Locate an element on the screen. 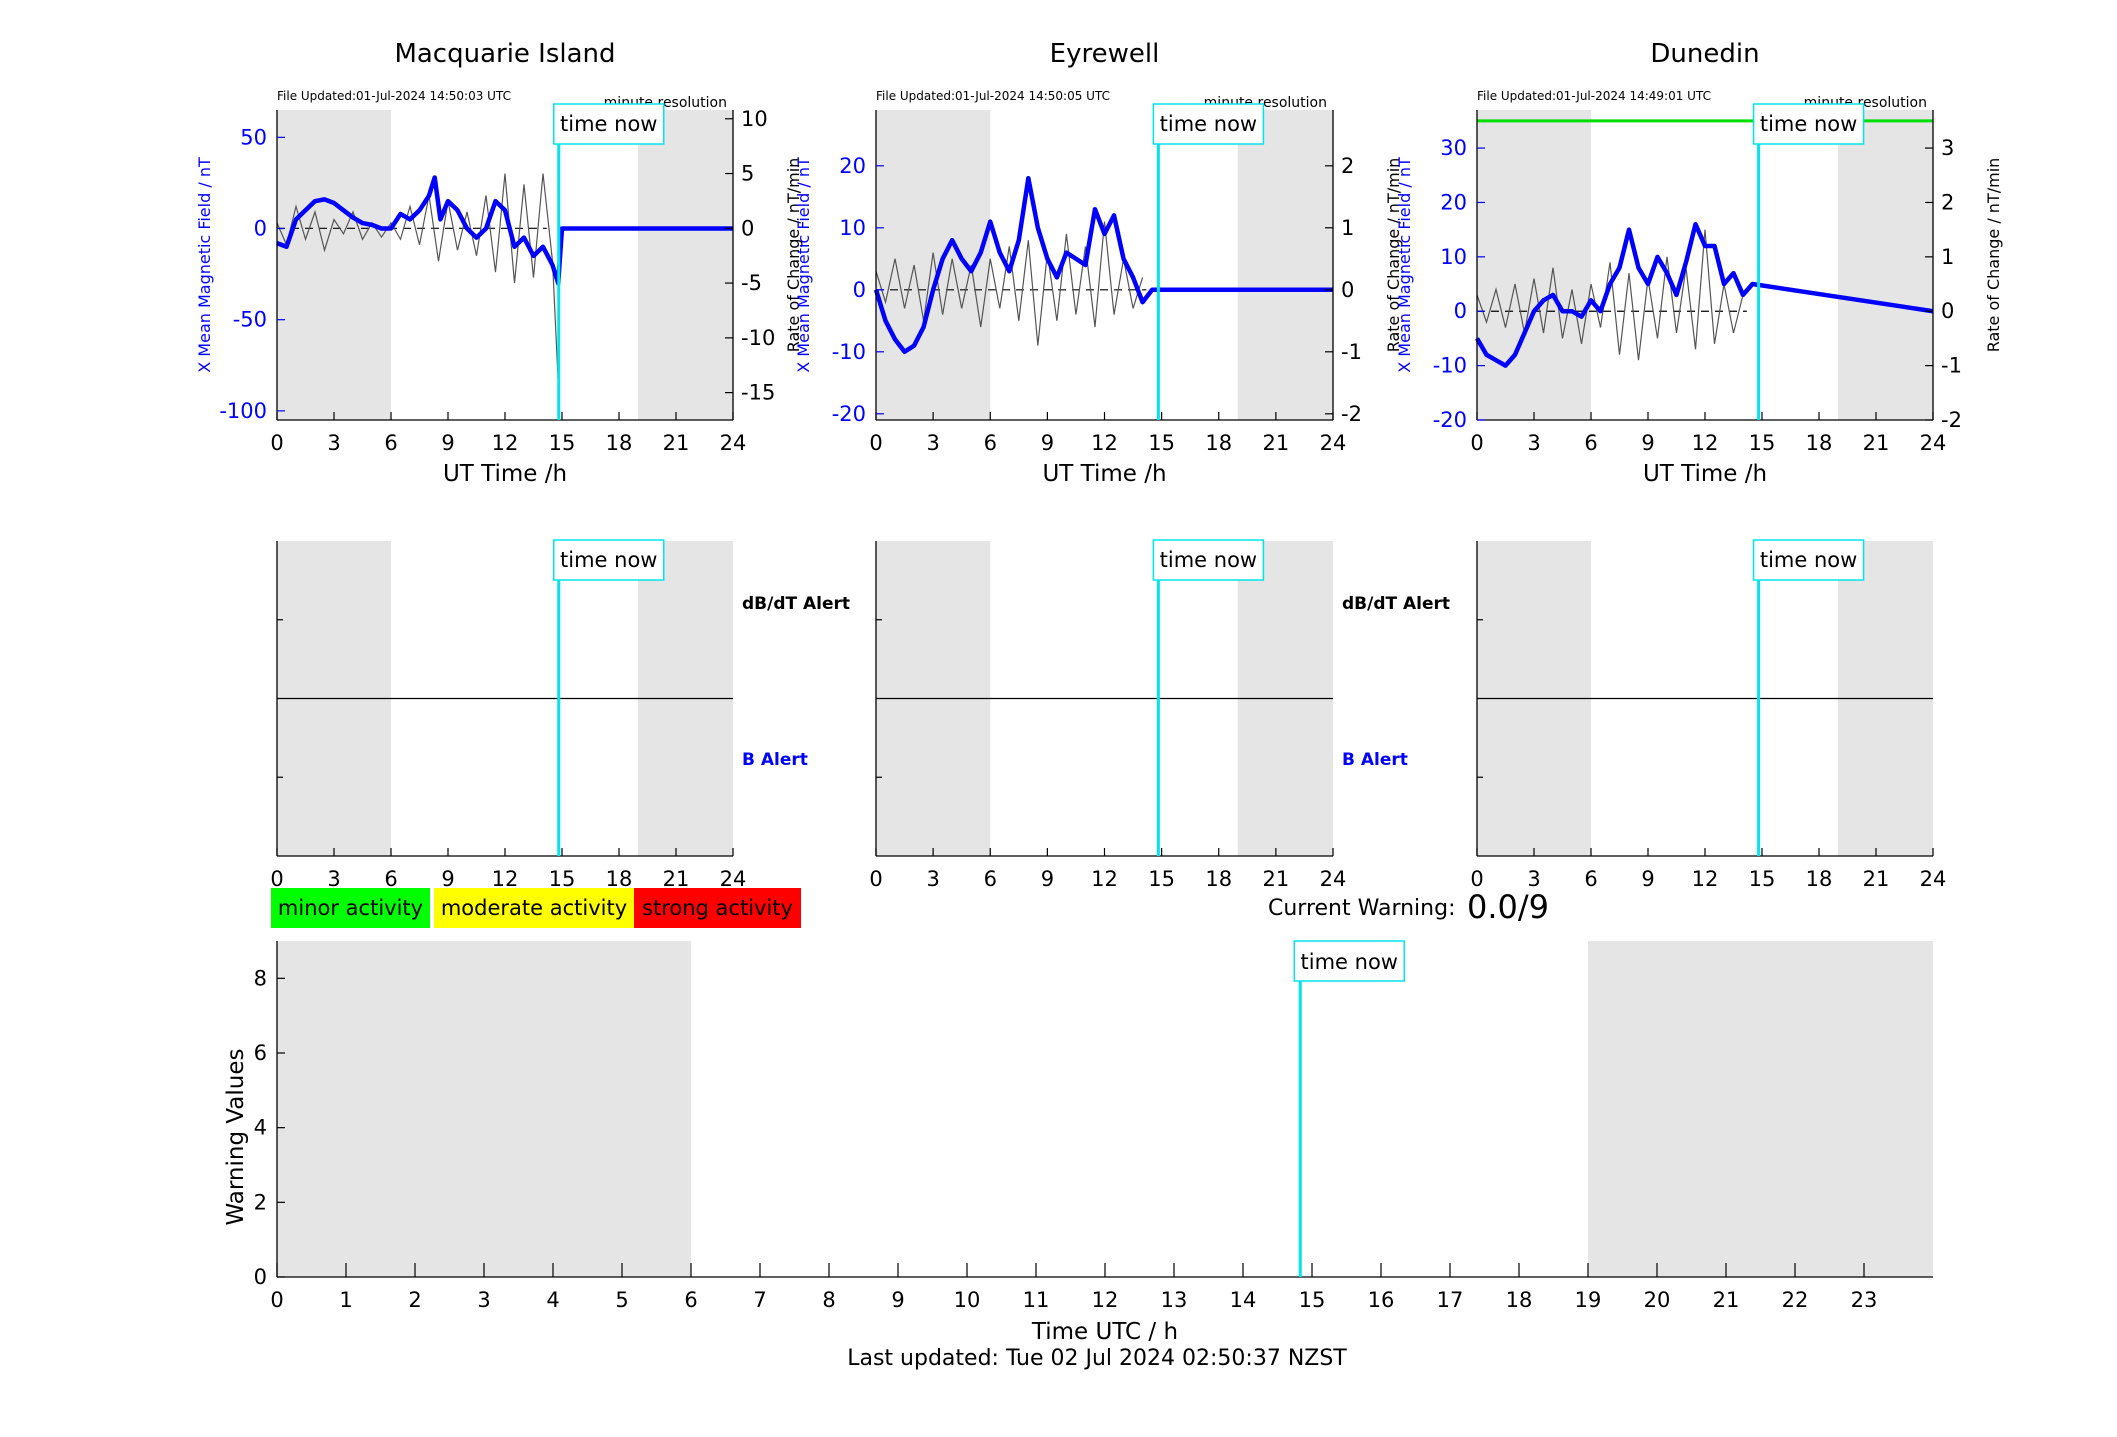 The image size is (2117, 1437). right-y-tick-label: 2 is located at coordinates (1347, 166).